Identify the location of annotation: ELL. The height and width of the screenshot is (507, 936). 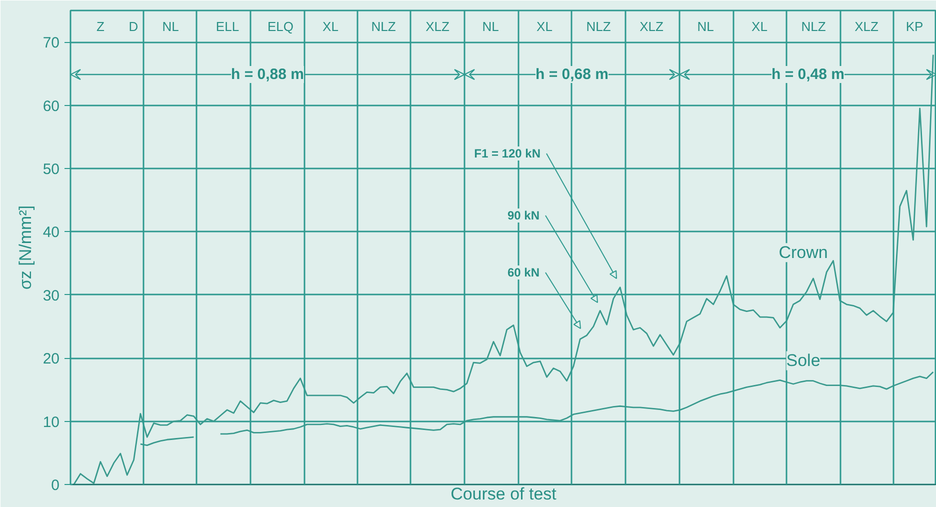
(228, 26).